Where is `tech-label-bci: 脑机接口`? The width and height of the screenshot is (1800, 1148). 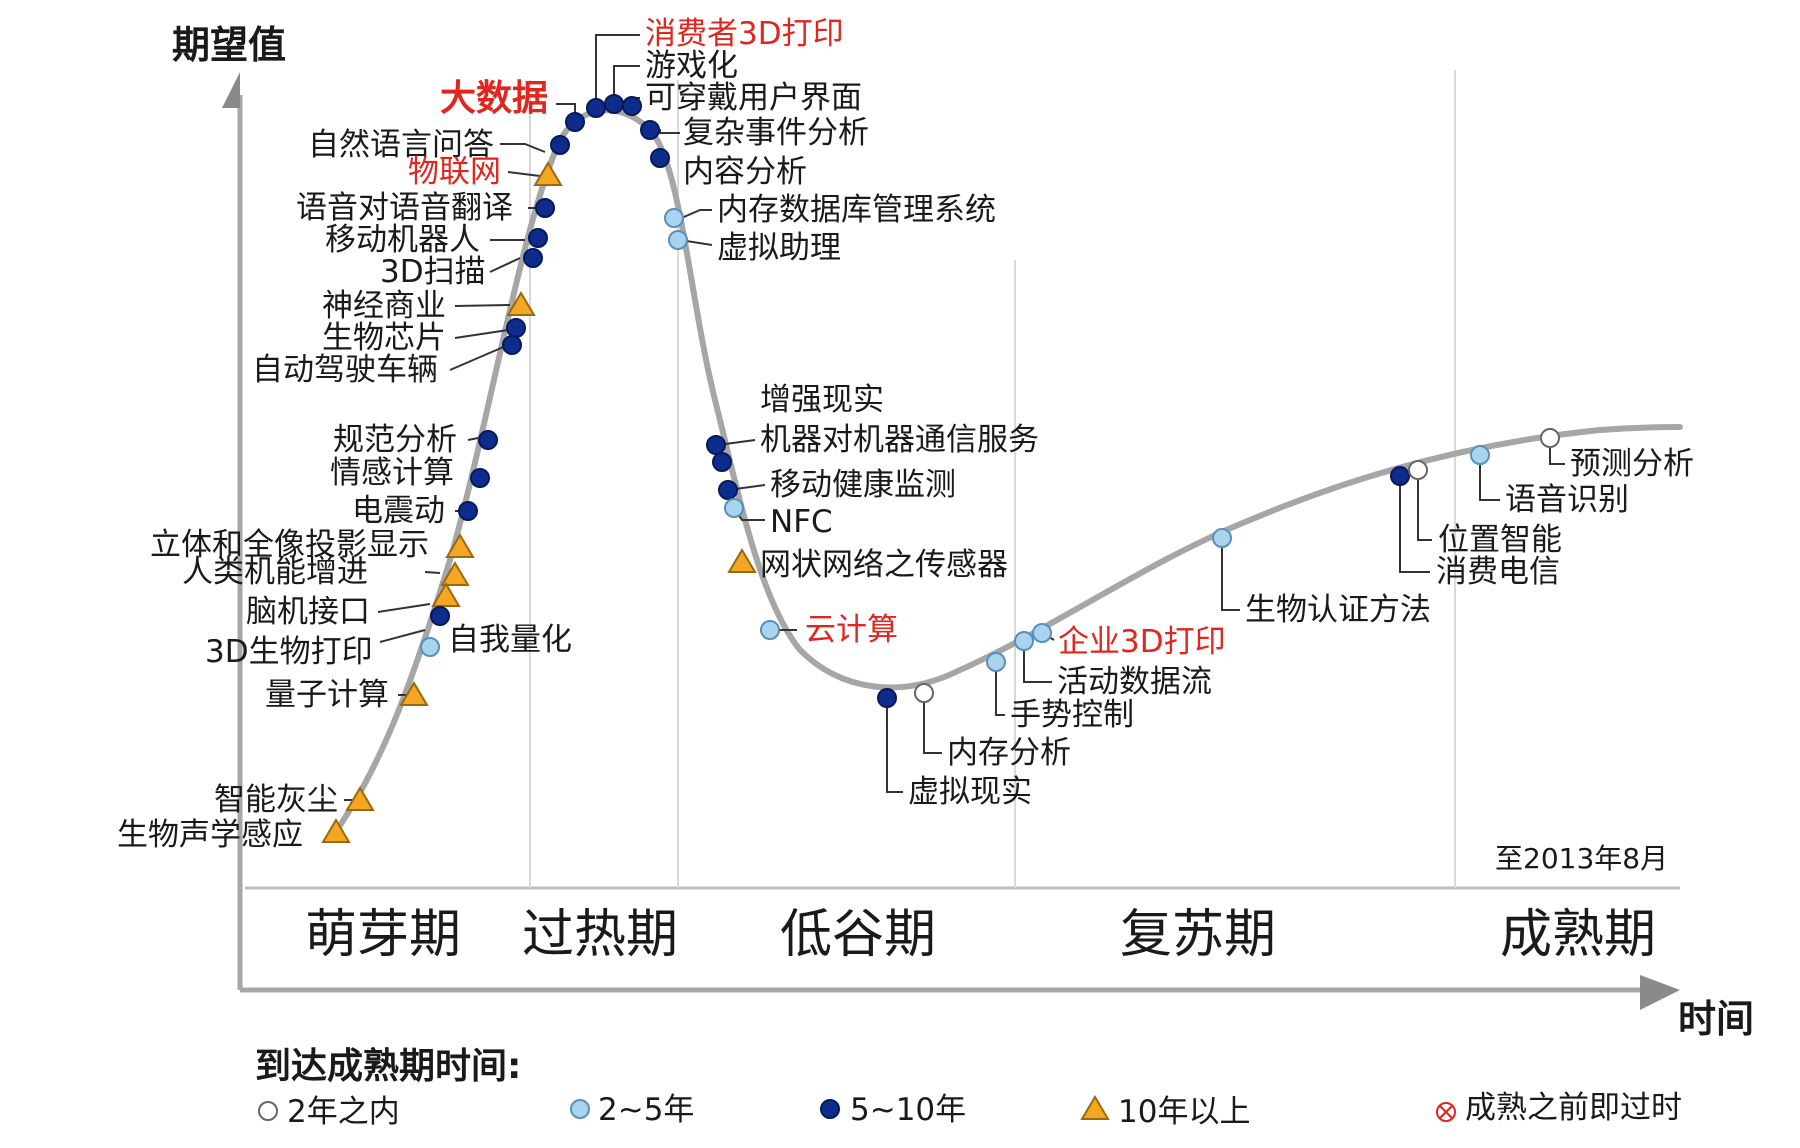 tech-label-bci: 脑机接口 is located at coordinates (308, 612).